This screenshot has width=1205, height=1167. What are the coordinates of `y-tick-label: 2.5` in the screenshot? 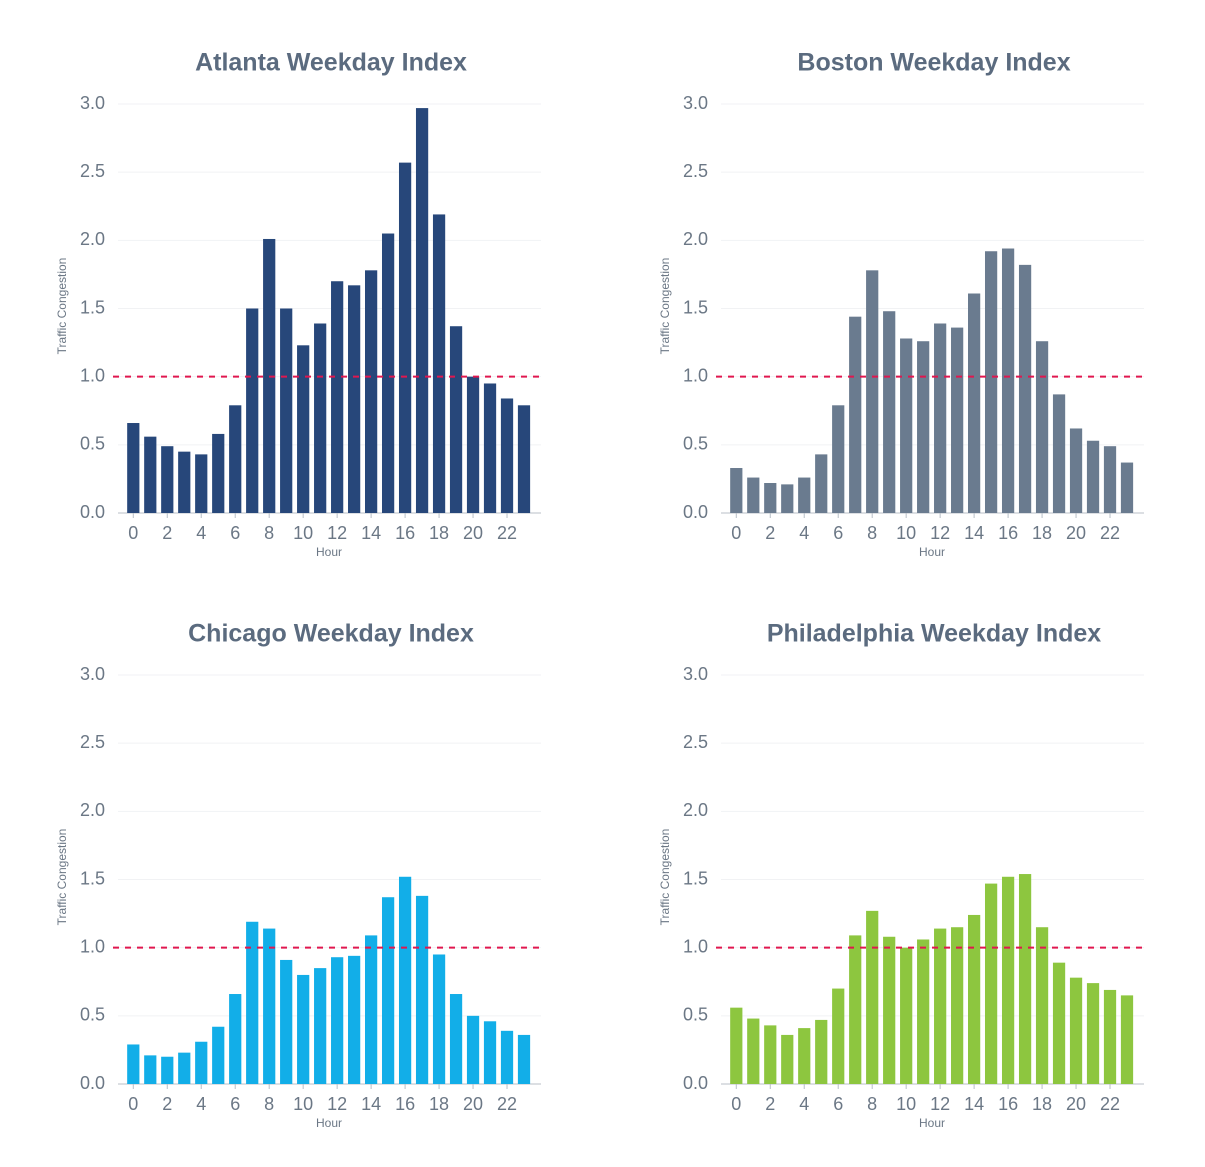 It's located at (92, 171).